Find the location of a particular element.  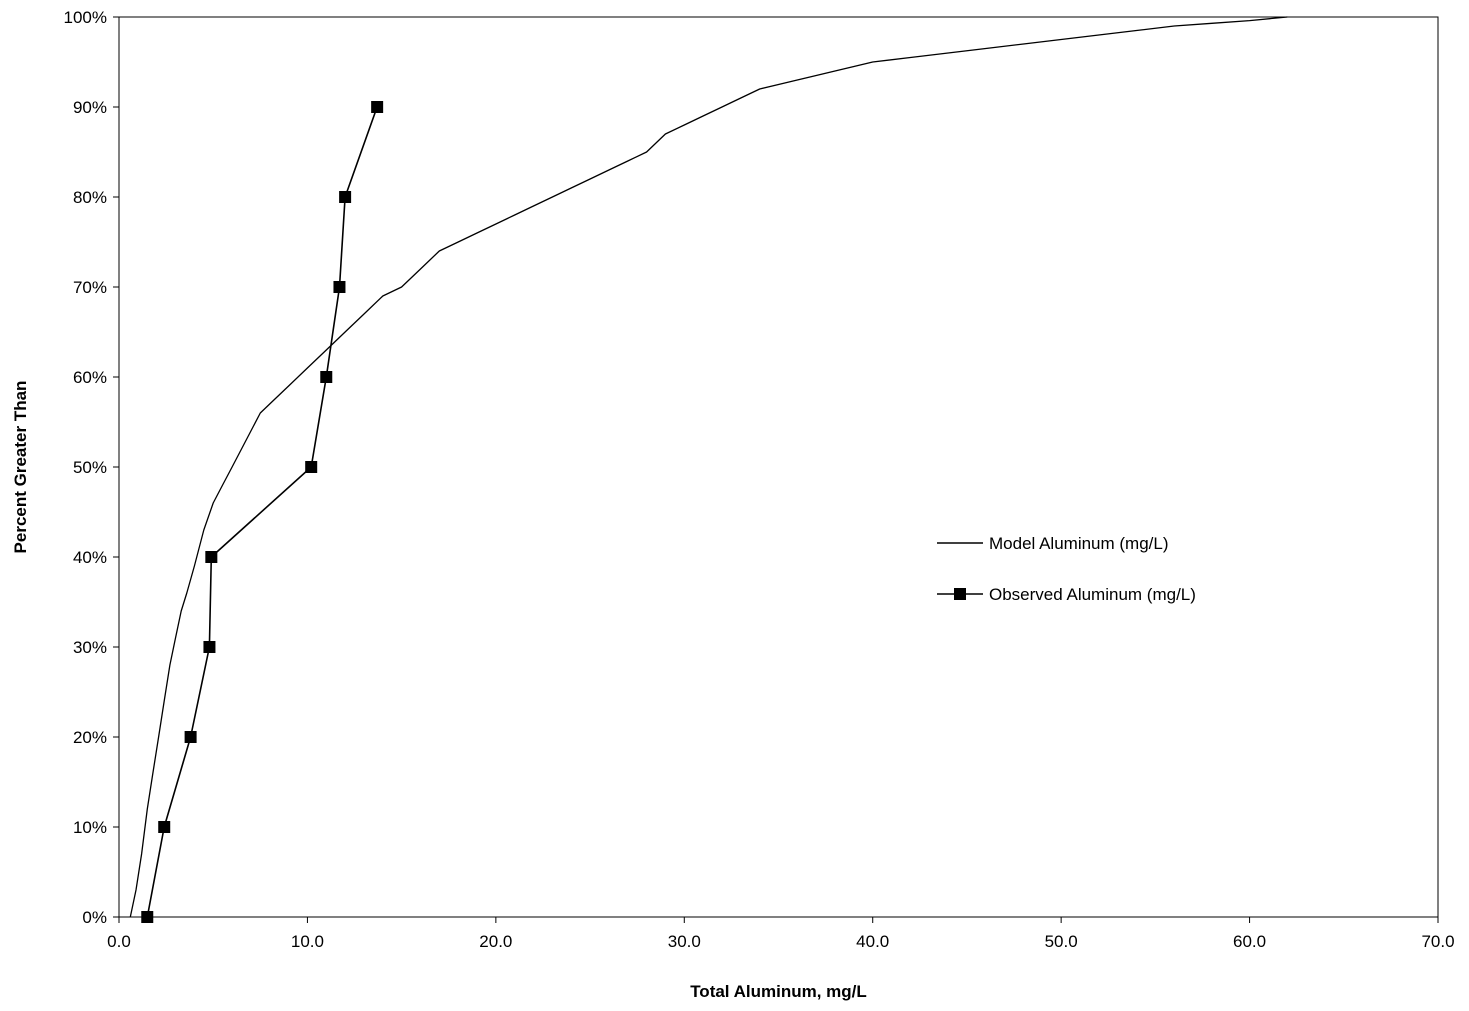

x-tick-label: 10.0 is located at coordinates (307, 941).